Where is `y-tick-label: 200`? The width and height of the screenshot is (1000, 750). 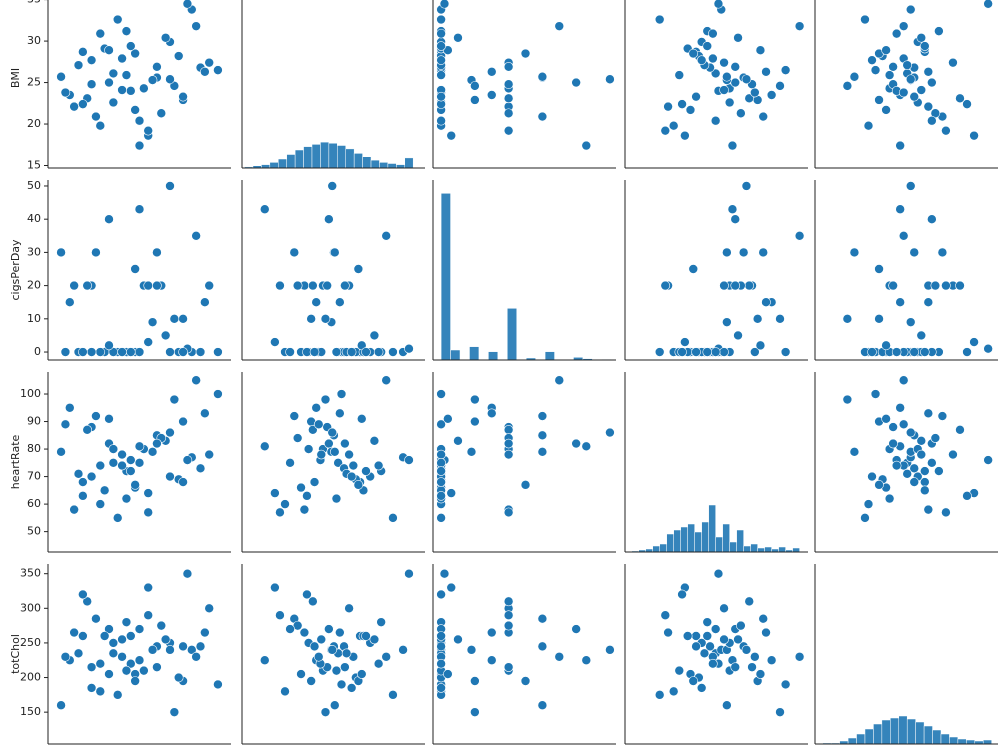 y-tick-label: 200 is located at coordinates (30, 677).